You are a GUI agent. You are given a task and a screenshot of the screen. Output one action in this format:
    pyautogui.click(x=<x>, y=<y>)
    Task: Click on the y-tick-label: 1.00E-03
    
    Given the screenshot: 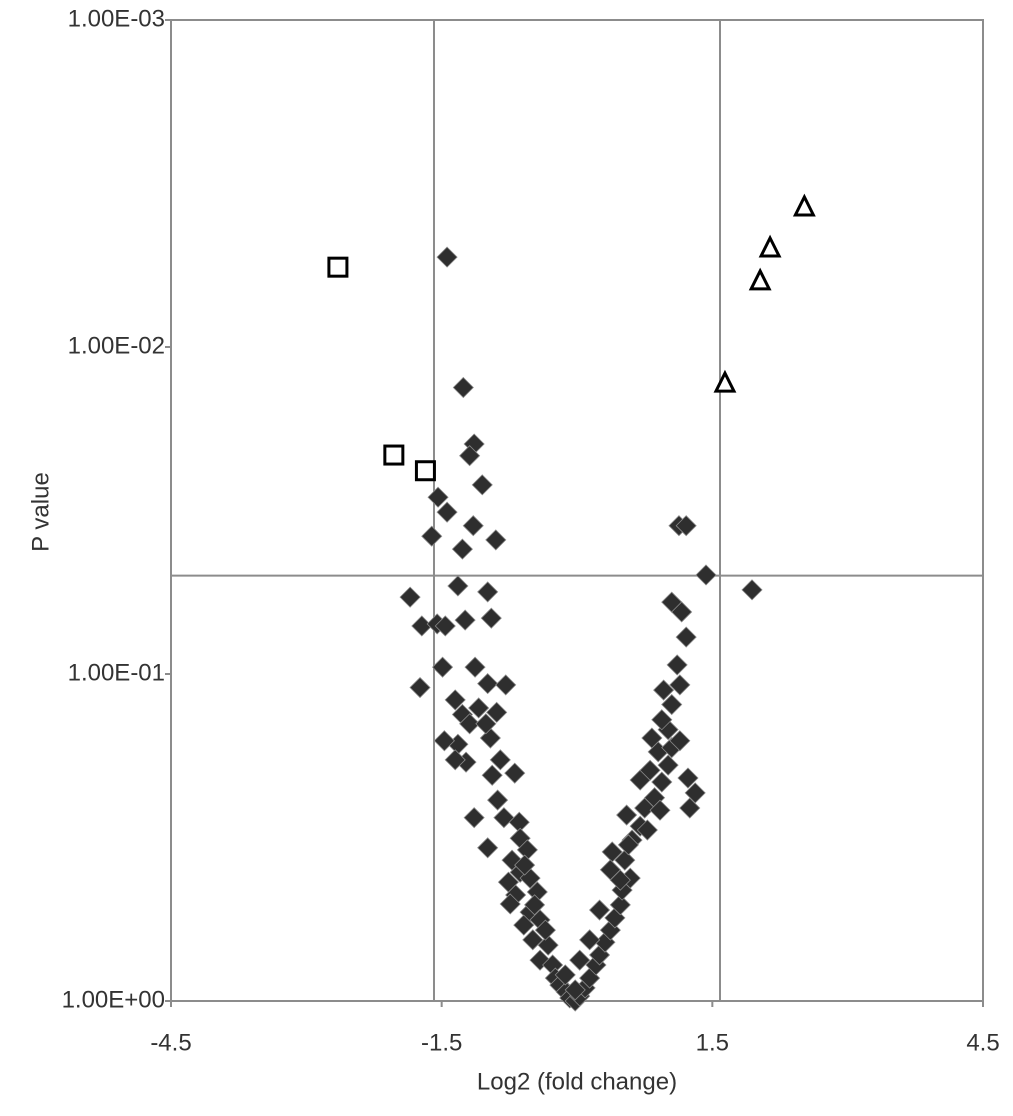 What is the action you would take?
    pyautogui.click(x=116, y=18)
    